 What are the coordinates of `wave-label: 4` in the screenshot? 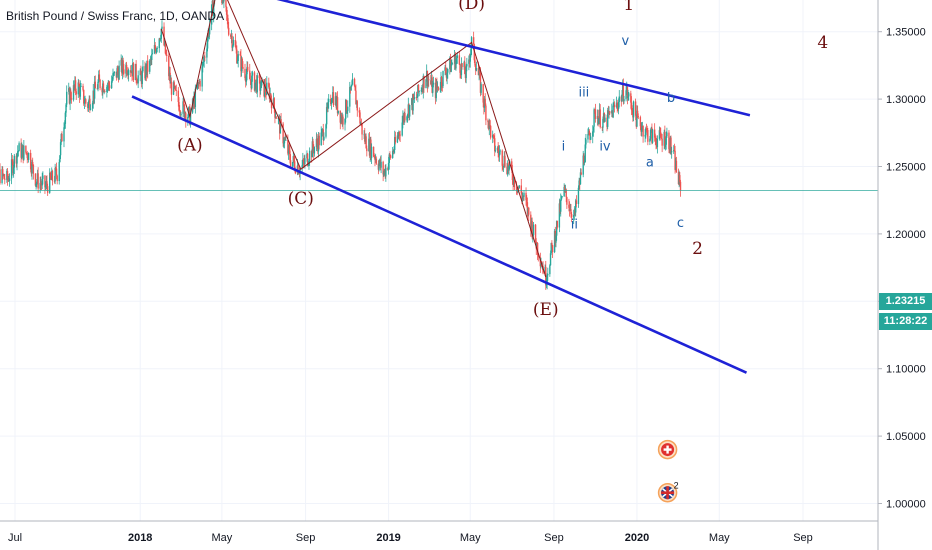 It's located at (822, 43).